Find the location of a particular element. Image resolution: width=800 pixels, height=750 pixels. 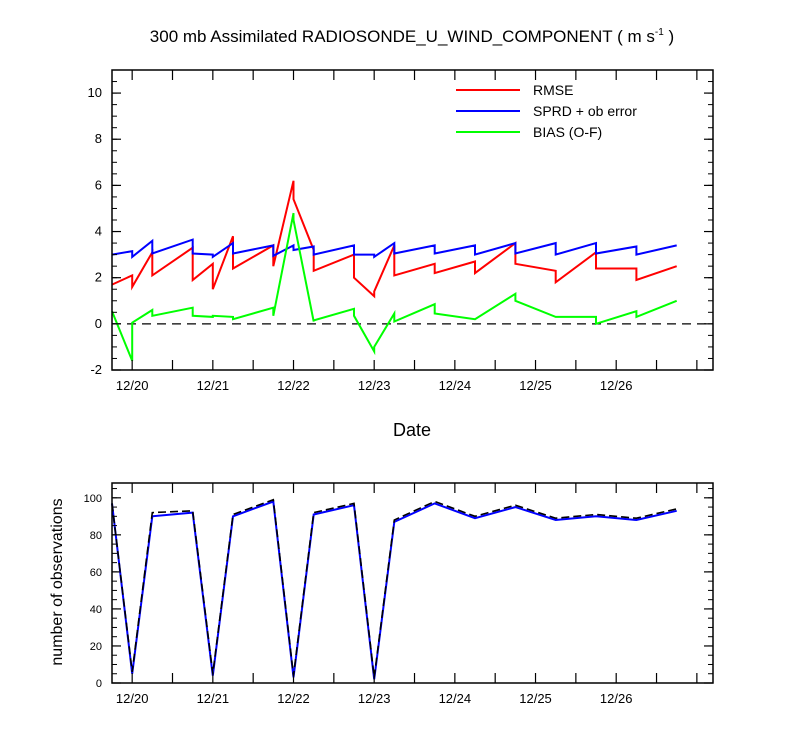

bottom-xtick-label: 12/24 is located at coordinates (455, 698).